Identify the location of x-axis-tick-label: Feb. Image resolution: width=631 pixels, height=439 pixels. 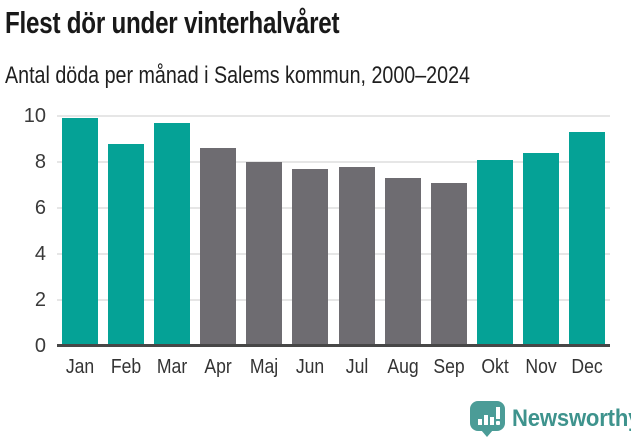
(126, 367).